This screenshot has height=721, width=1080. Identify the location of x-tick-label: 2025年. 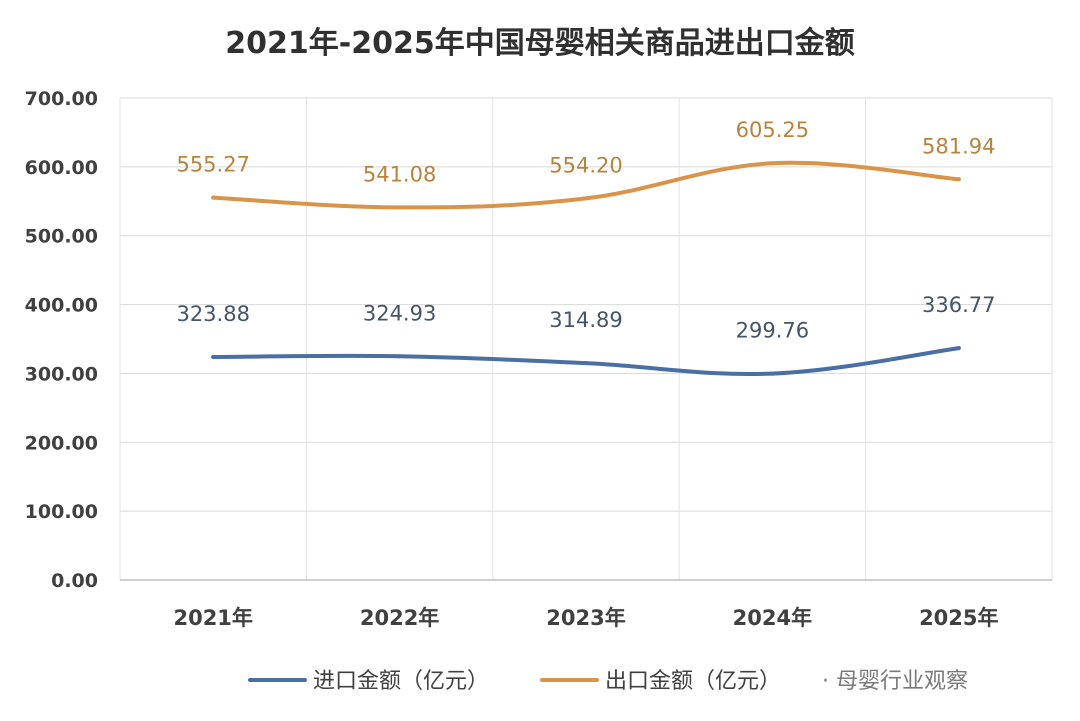
(958, 618).